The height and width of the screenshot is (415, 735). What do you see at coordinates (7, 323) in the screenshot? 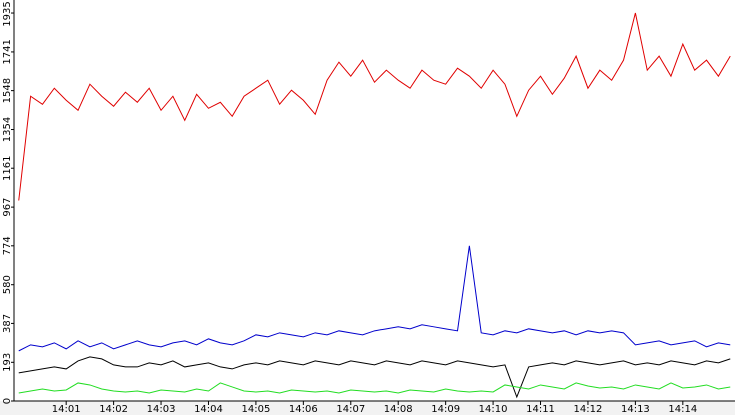
I see `y-tick-label: 387` at bounding box center [7, 323].